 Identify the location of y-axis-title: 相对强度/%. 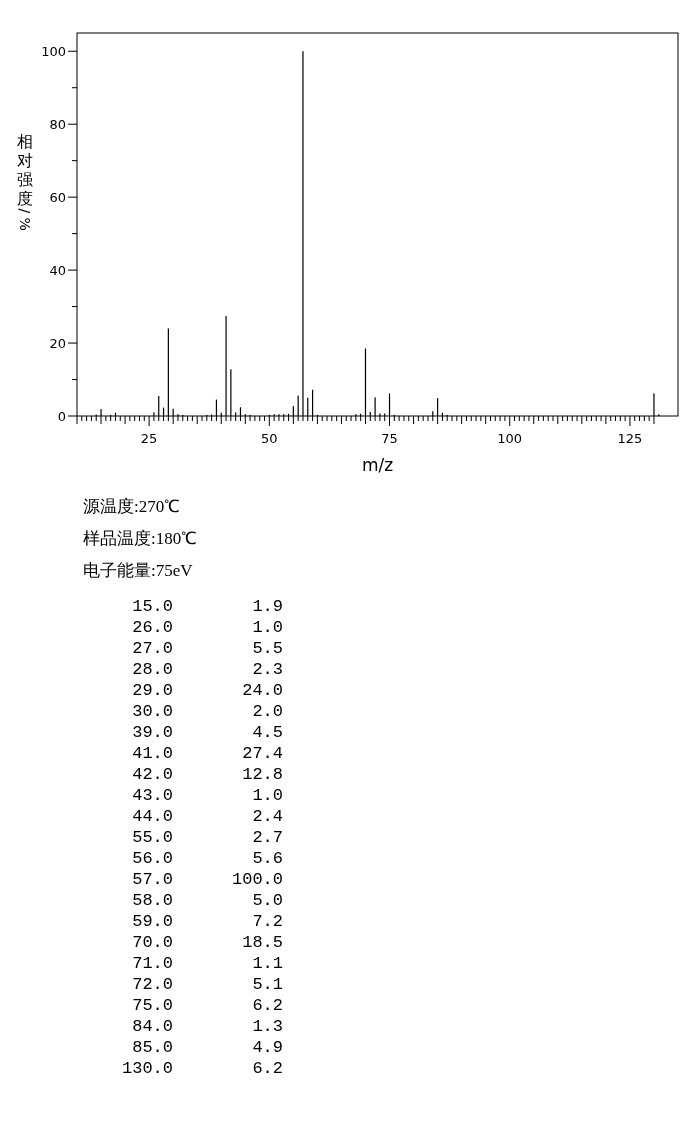
(25, 181).